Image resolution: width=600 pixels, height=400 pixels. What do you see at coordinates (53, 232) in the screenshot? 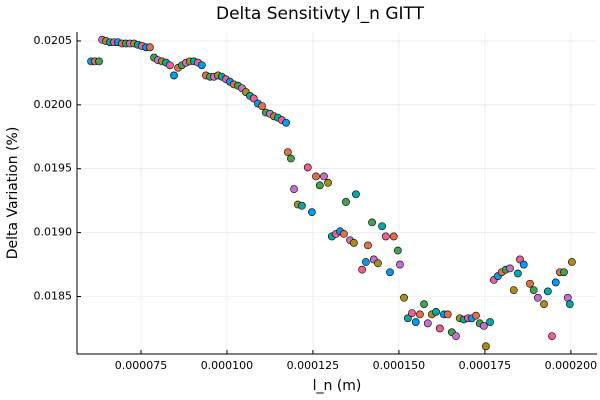
I see `y-tick-label: 0.0190` at bounding box center [53, 232].